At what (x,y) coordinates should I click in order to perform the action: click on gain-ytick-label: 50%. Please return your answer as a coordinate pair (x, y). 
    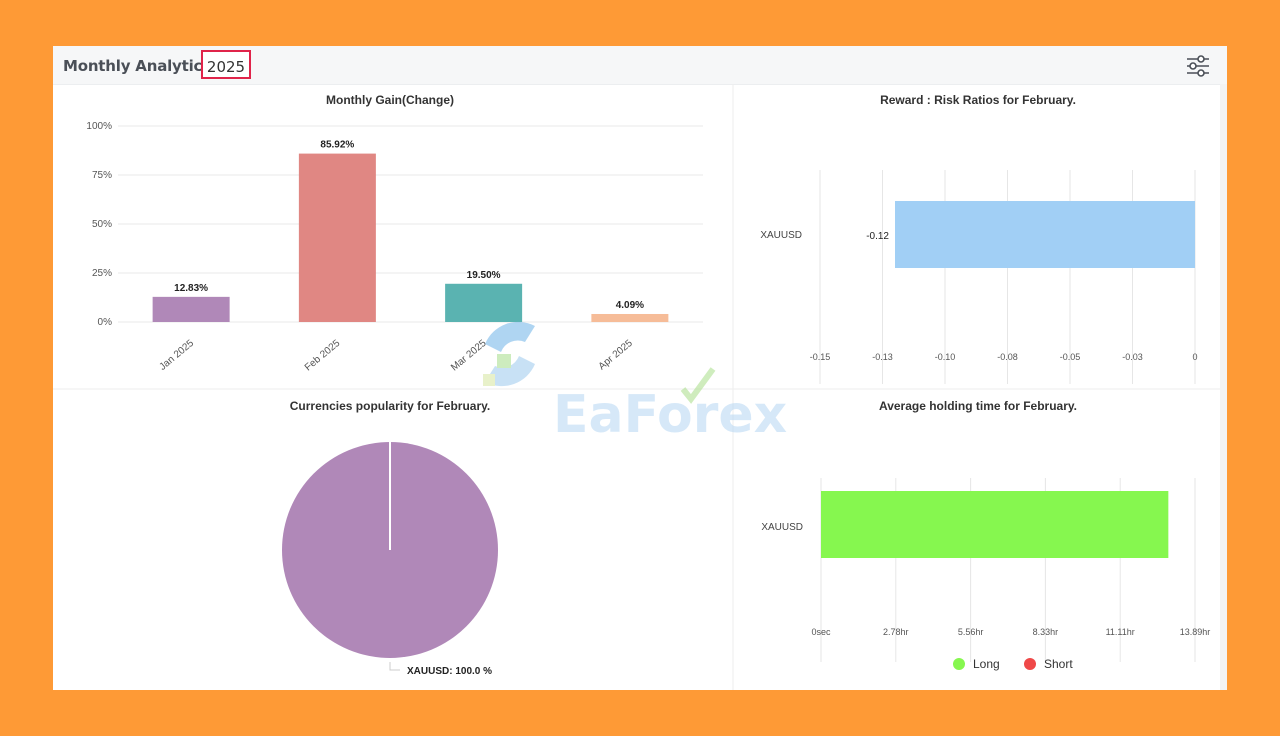
    Looking at the image, I should click on (102, 224).